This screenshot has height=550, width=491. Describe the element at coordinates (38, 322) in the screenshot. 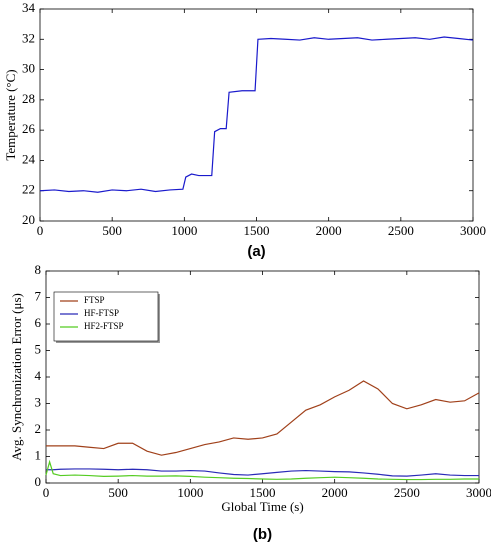

I see `y-tick-label: 6` at that location.